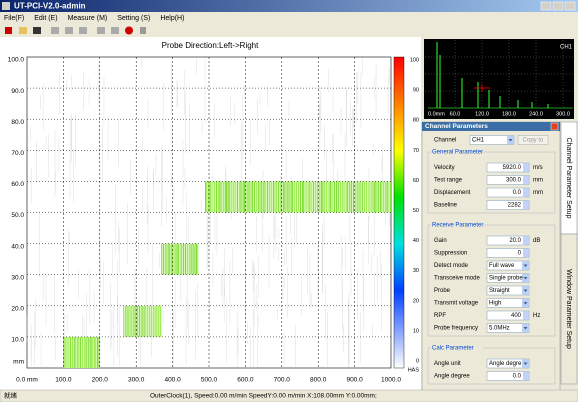 The image size is (578, 402). I want to click on ascan-x-label: 0.0mm, so click(436, 114).